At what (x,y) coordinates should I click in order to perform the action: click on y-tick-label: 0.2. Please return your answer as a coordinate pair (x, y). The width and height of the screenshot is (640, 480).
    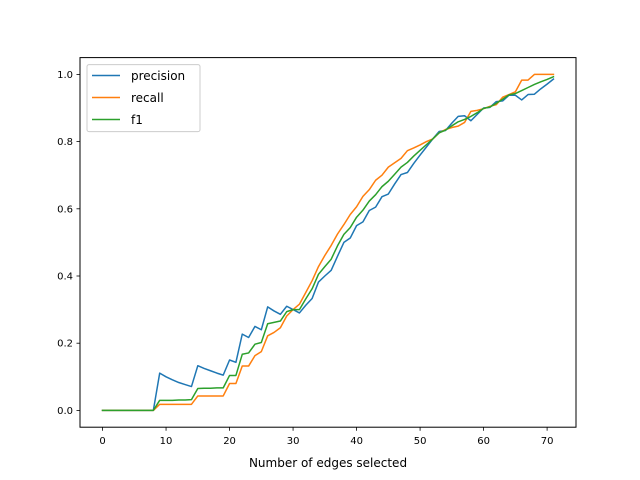
    Looking at the image, I should click on (65, 344).